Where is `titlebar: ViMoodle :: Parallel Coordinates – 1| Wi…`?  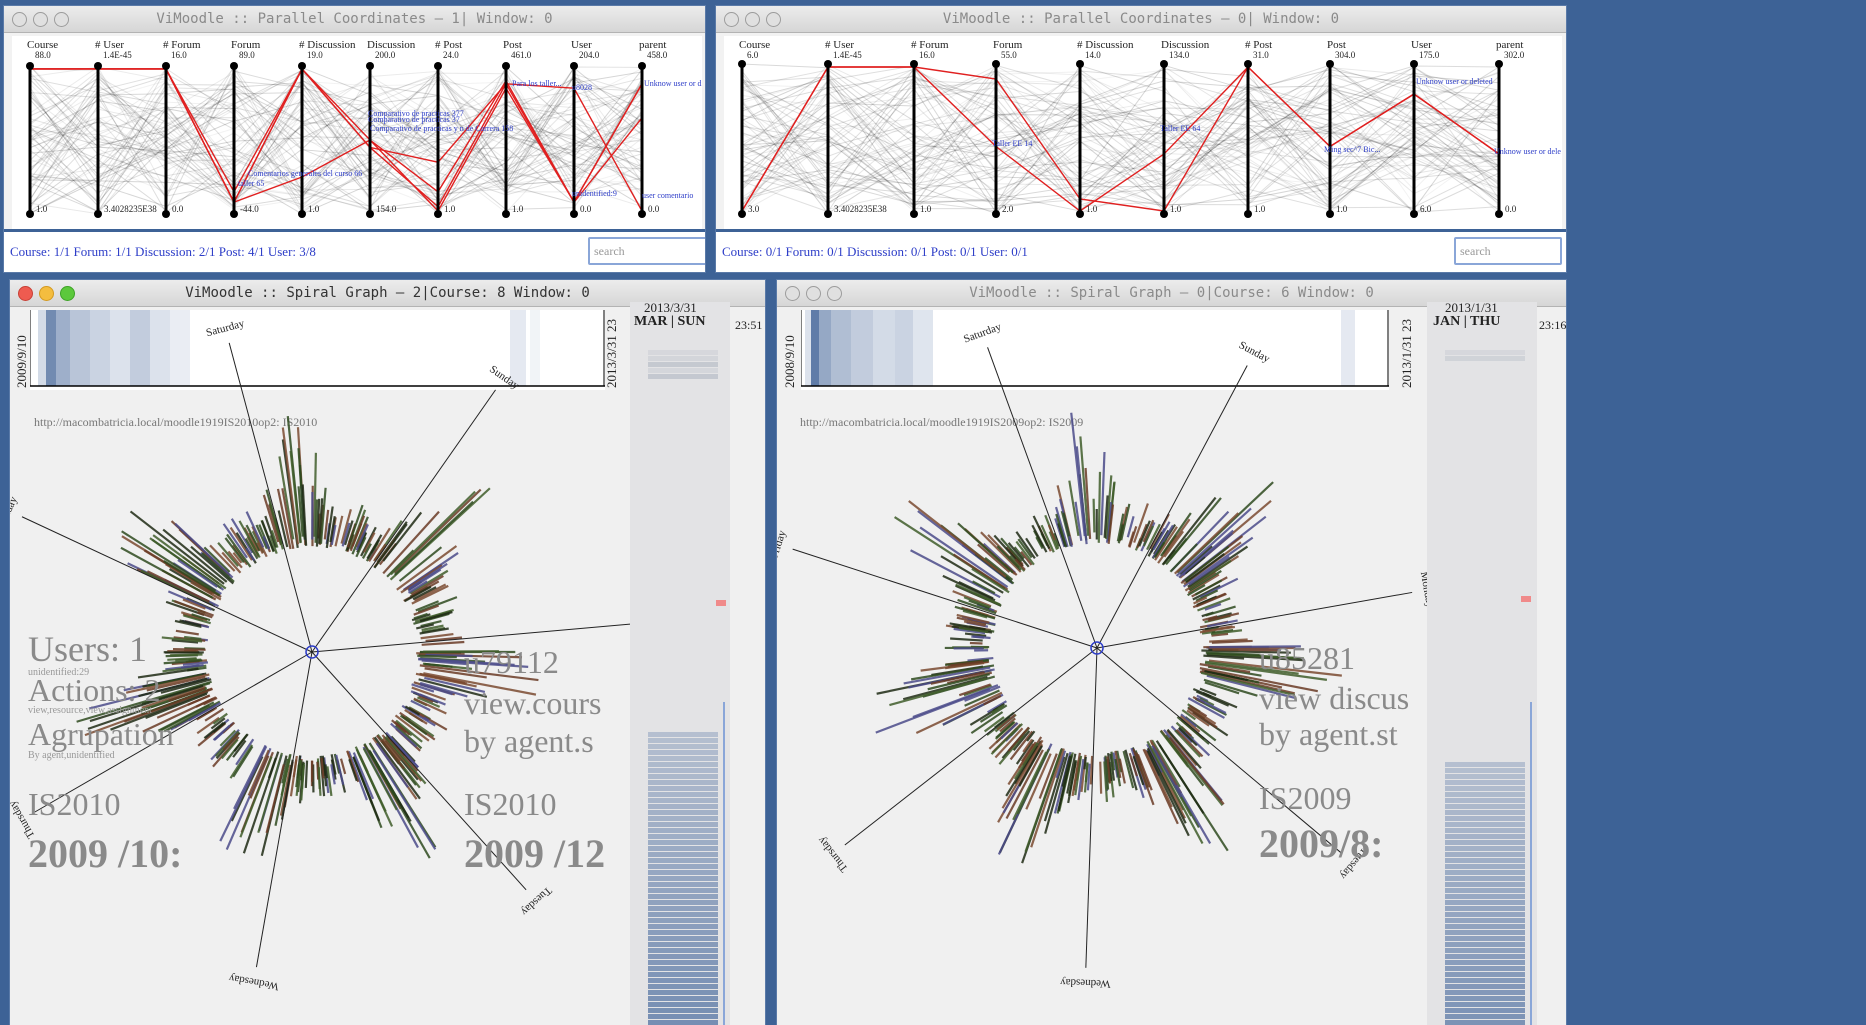 titlebar: ViMoodle :: Parallel Coordinates – 1| Wi… is located at coordinates (354, 19).